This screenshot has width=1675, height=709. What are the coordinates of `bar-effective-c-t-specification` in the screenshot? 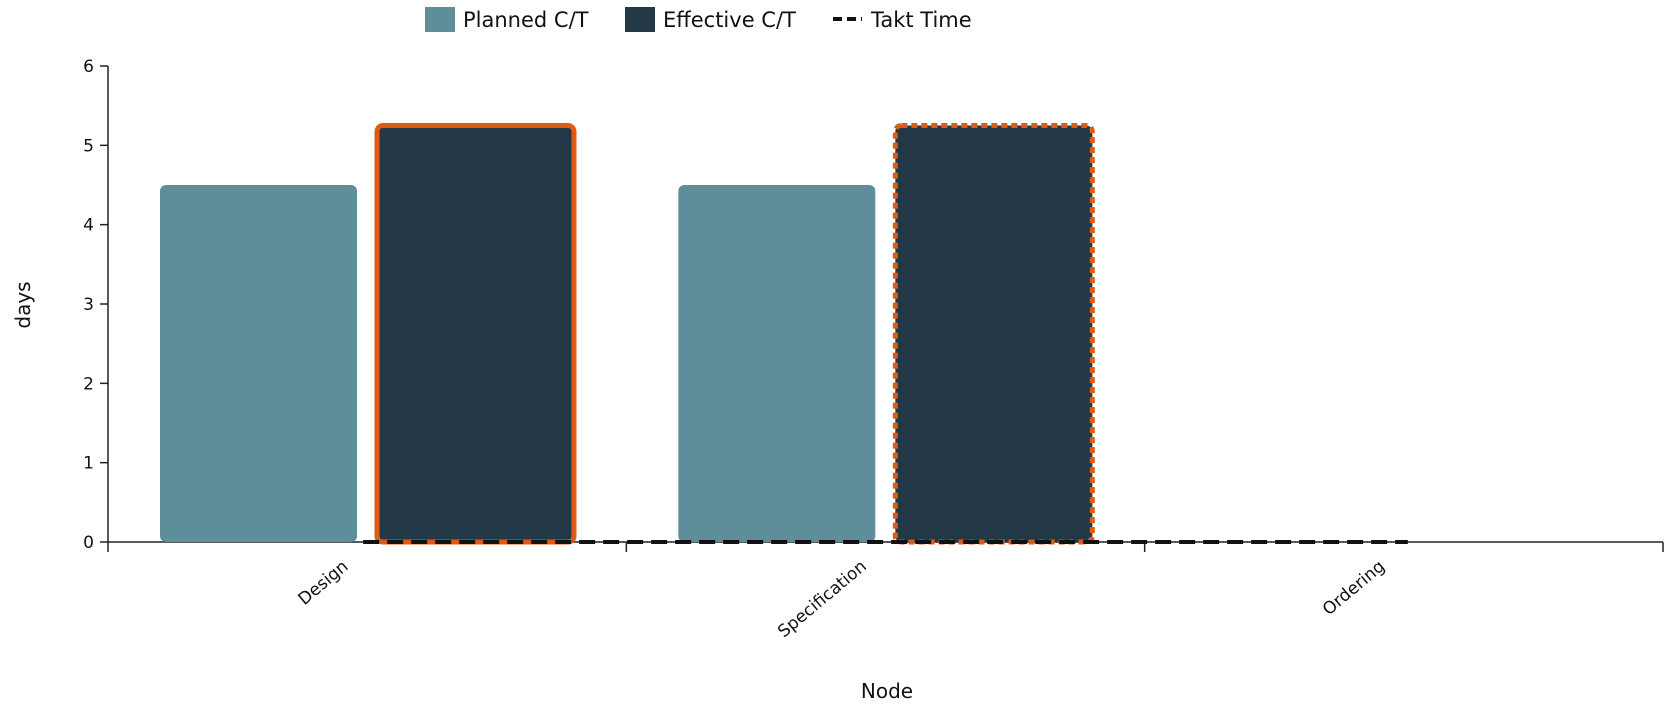 It's located at (993, 334).